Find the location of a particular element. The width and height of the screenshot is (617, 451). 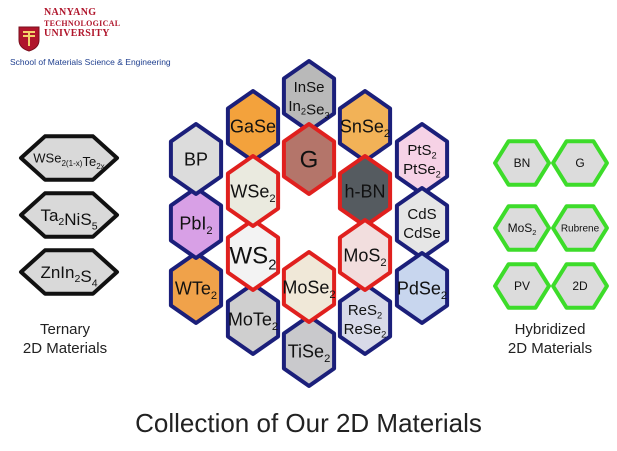

center-hex-label-2: MoS2 is located at coordinates (364, 257).